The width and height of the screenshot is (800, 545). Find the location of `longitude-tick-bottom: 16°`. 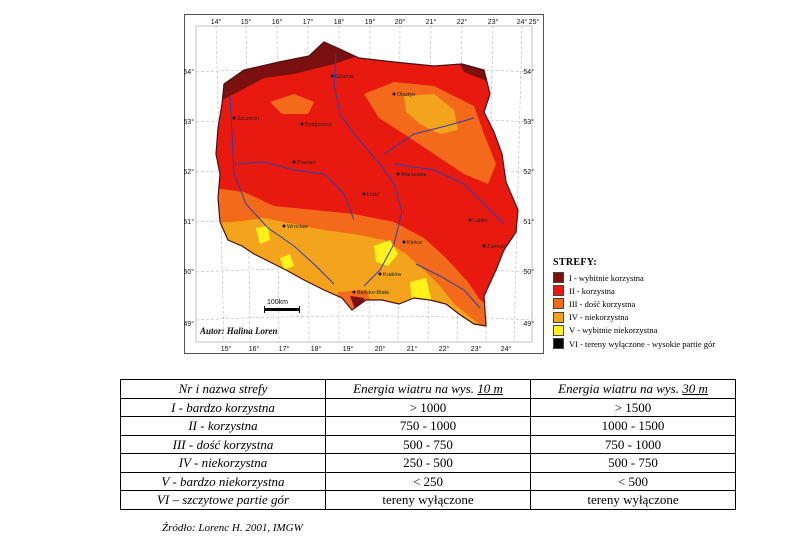

longitude-tick-bottom: 16° is located at coordinates (254, 349).